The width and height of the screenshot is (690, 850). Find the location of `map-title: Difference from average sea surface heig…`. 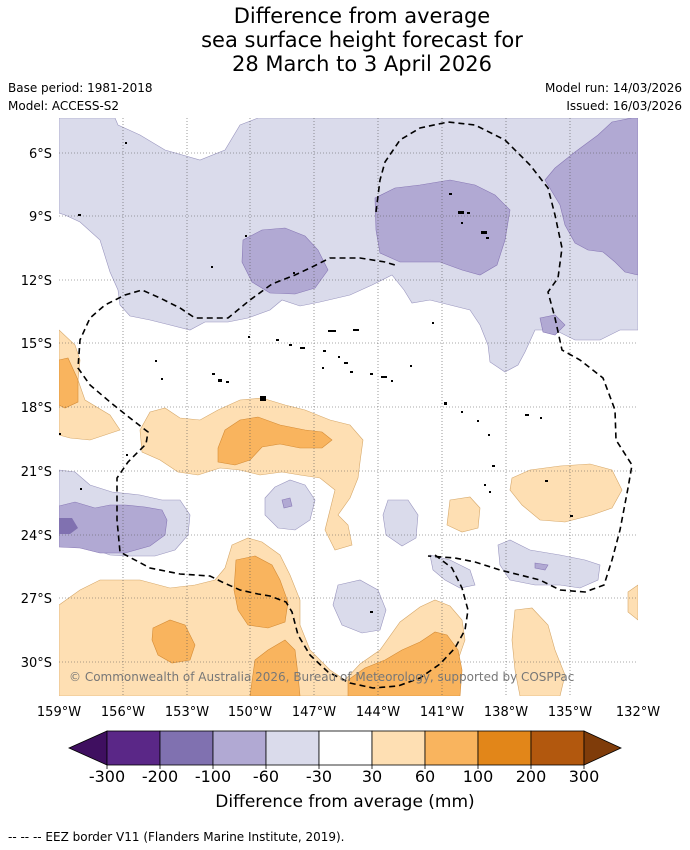

map-title: Difference from average sea surface heig… is located at coordinates (345, 40).